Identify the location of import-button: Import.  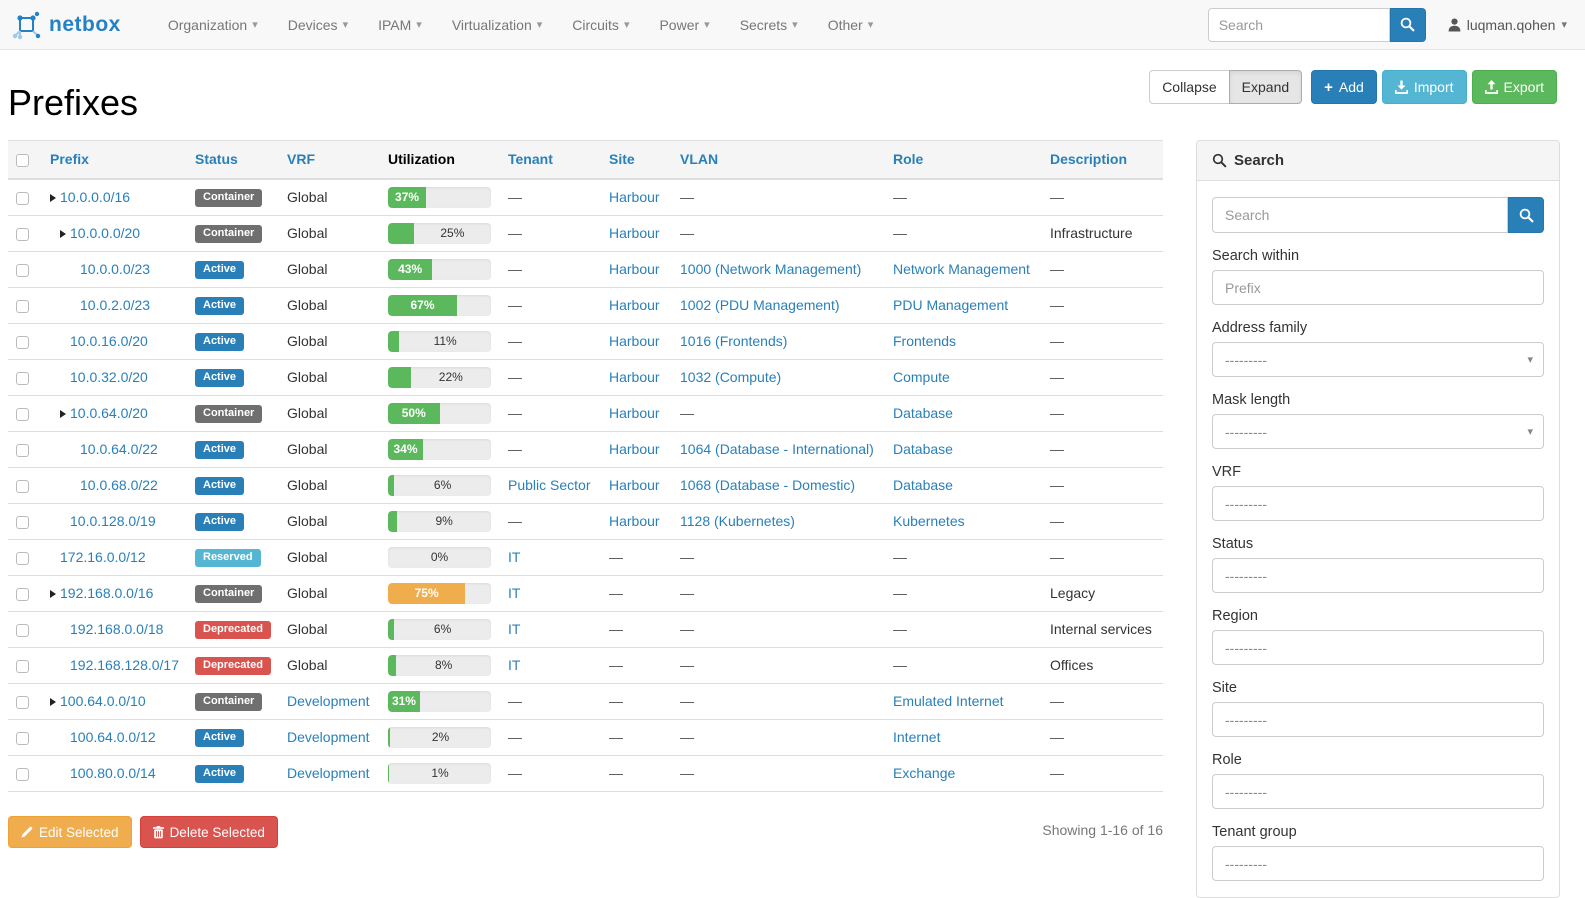
(1424, 87).